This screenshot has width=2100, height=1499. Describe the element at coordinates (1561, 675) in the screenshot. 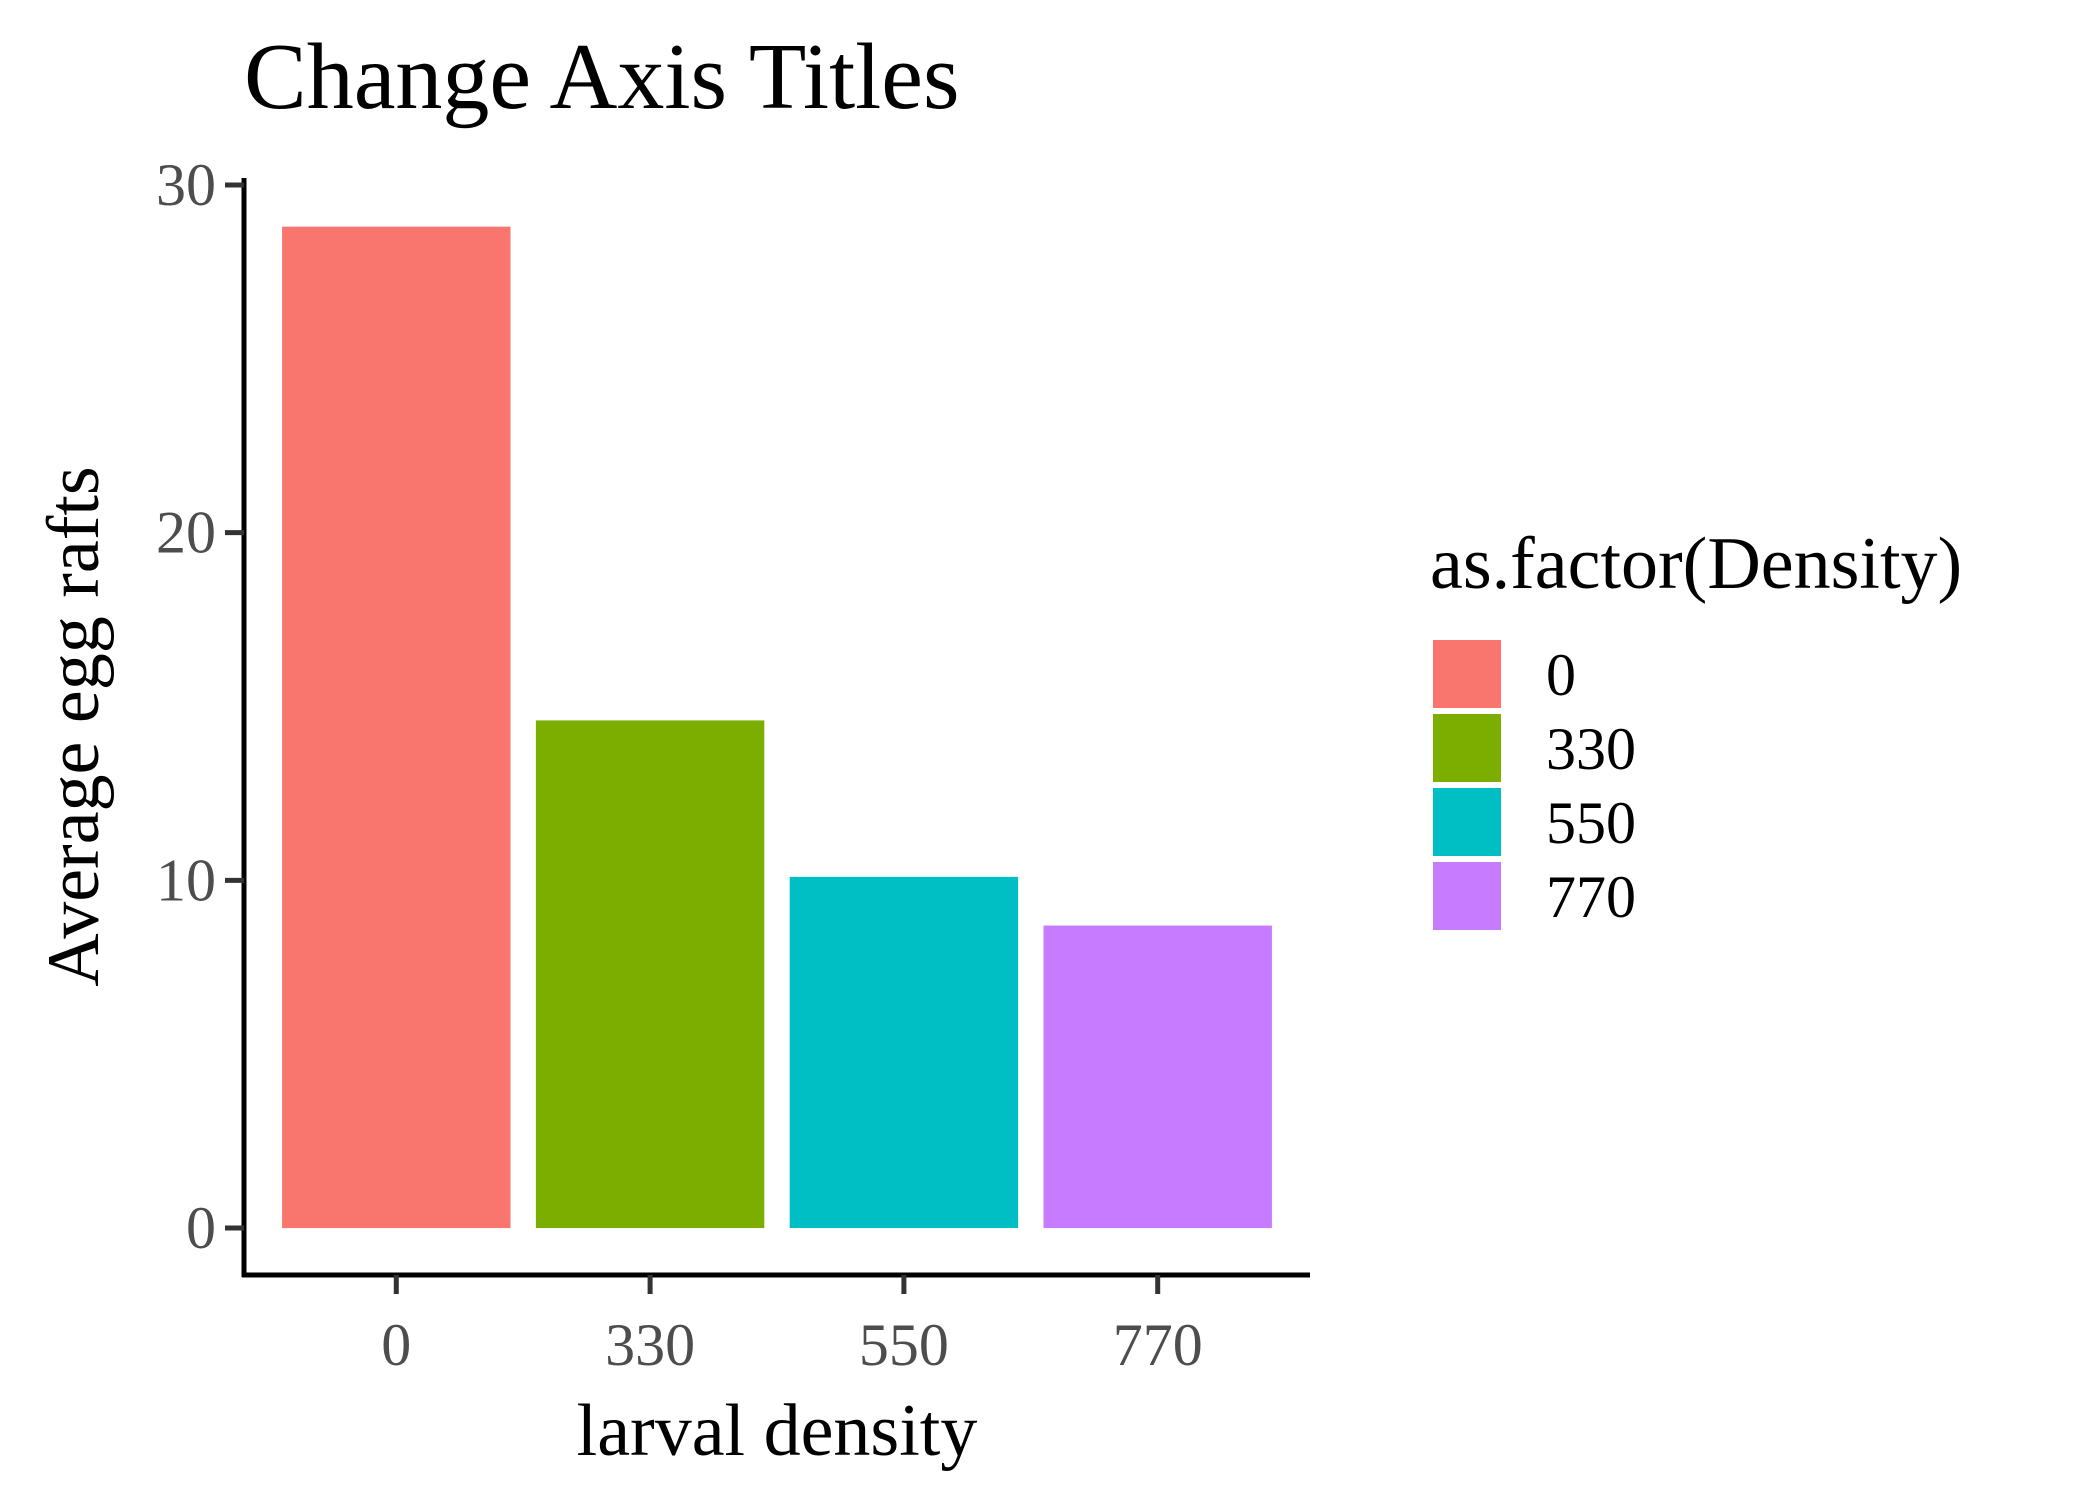

I see `legend-label-0: 0` at that location.